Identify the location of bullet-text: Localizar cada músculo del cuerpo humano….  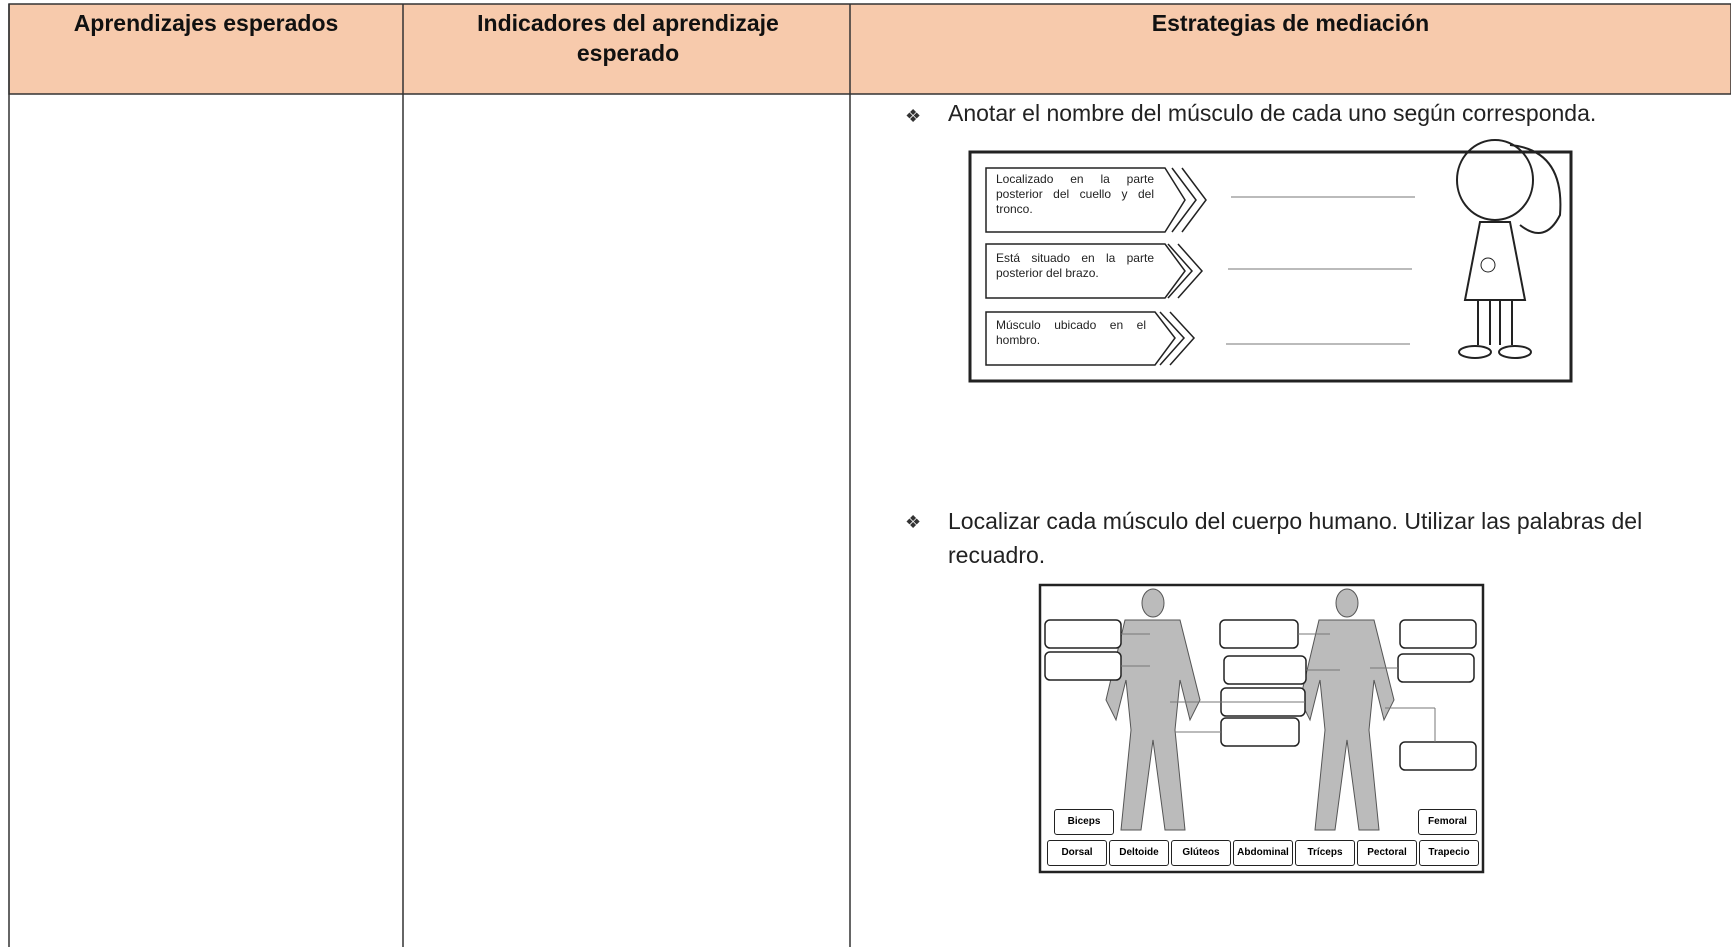
(1295, 538).